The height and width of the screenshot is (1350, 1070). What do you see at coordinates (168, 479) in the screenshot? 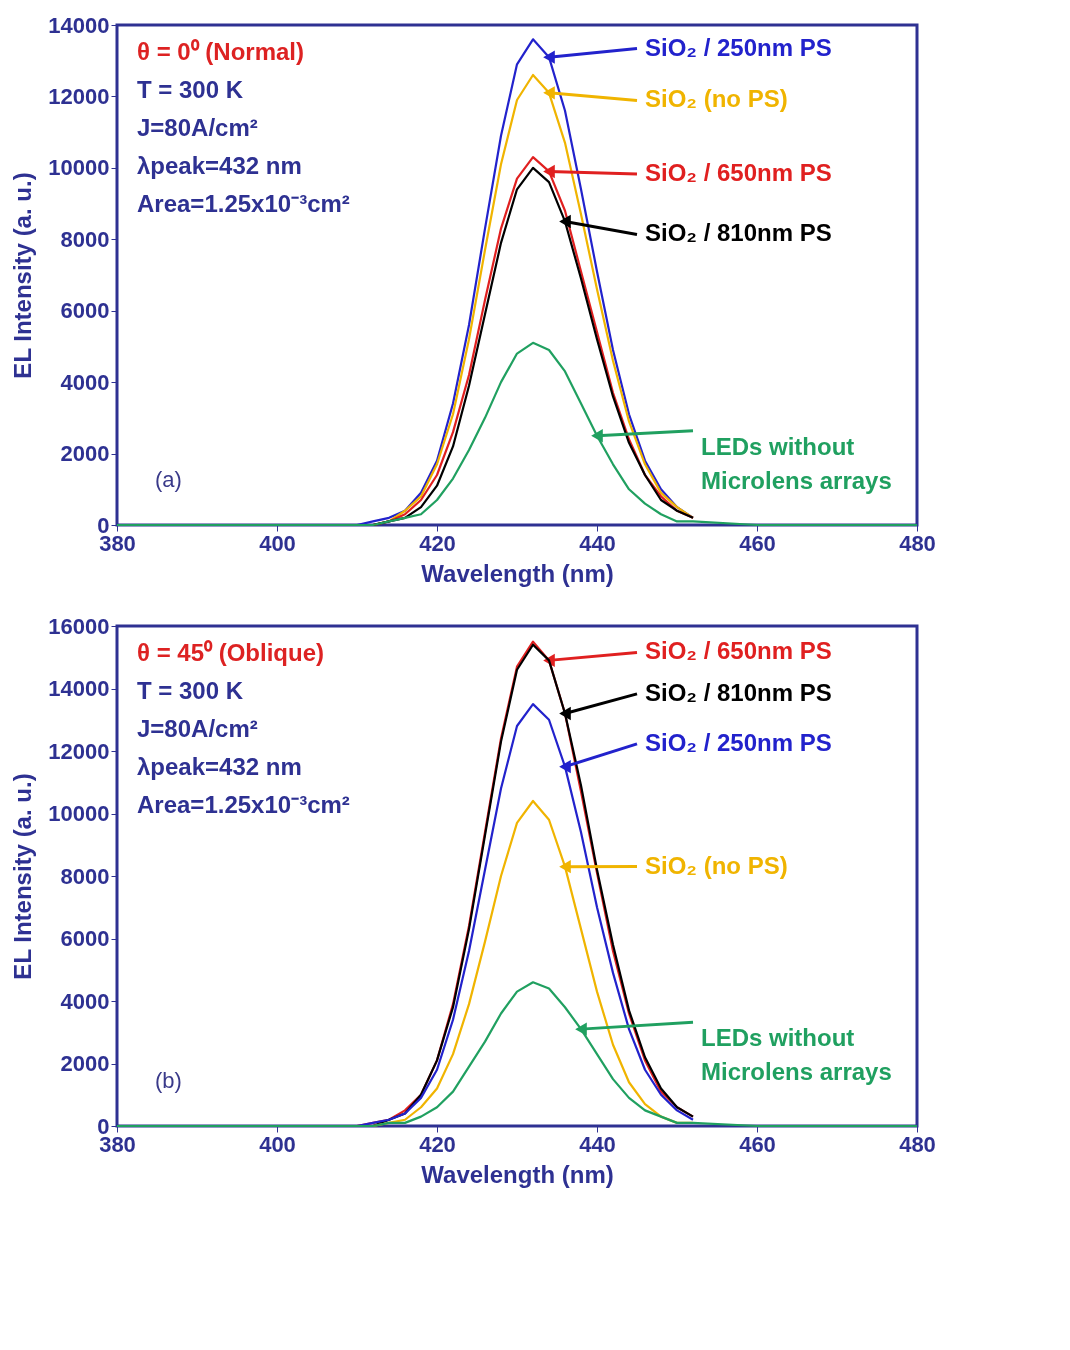
I see `annotation: (a)` at bounding box center [168, 479].